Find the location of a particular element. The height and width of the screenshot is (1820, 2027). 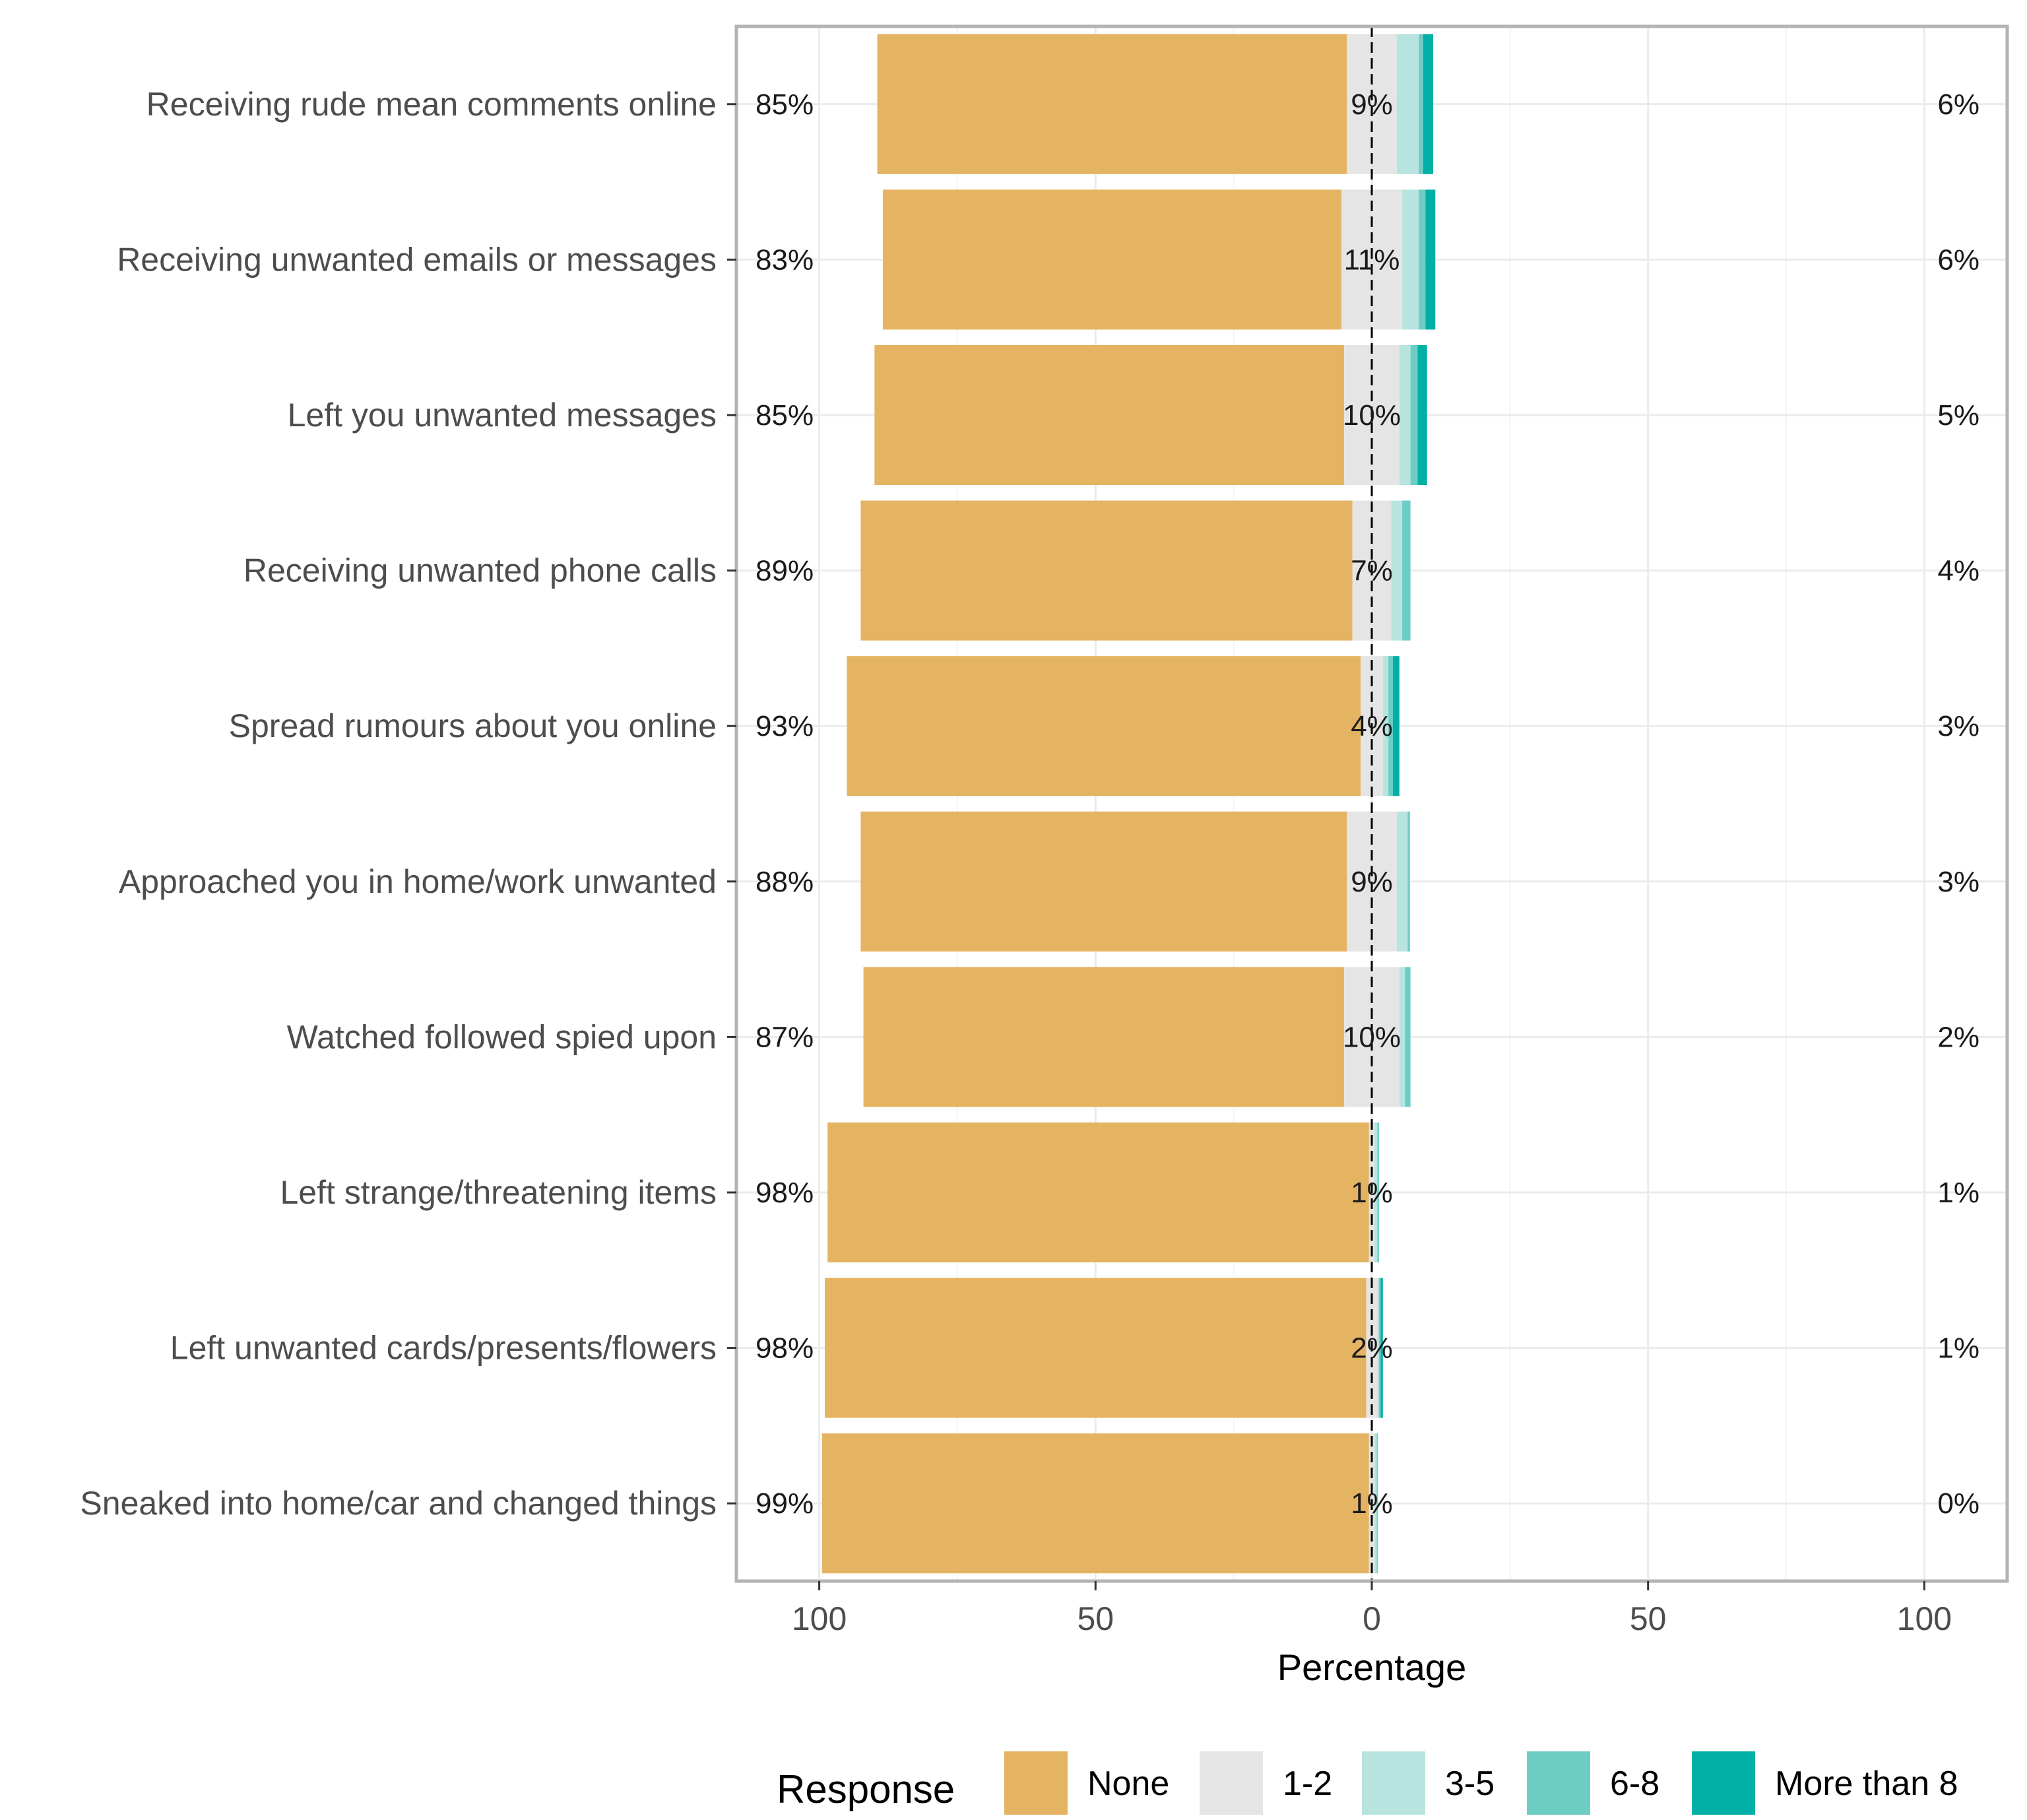

legend-title: Response is located at coordinates (866, 1789).